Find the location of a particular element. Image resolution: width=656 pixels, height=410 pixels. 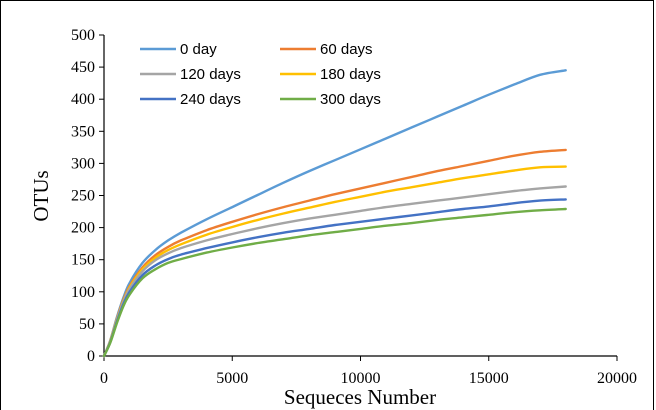

y-axis-title: OTUs is located at coordinates (41, 195).